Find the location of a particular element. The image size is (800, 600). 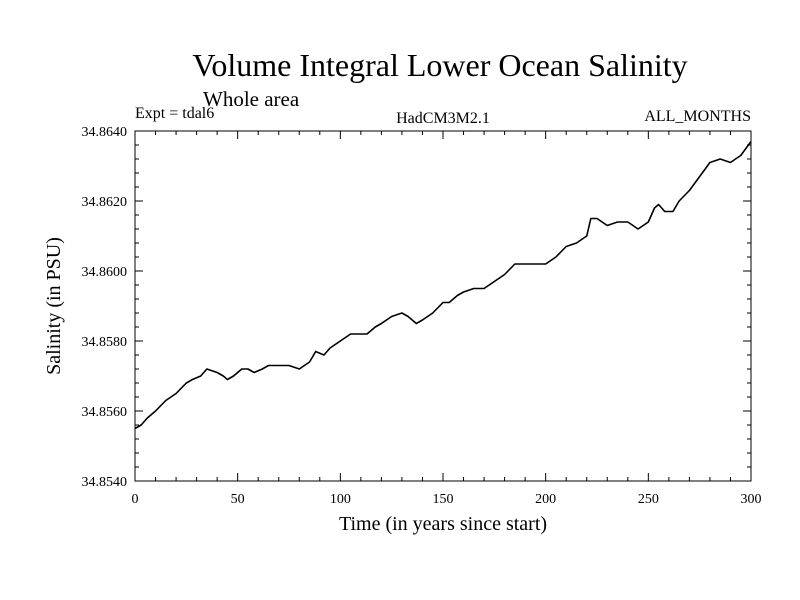

x-axis-tick-labels: 0 50 100 150 200 250 300 is located at coordinates (447, 499).